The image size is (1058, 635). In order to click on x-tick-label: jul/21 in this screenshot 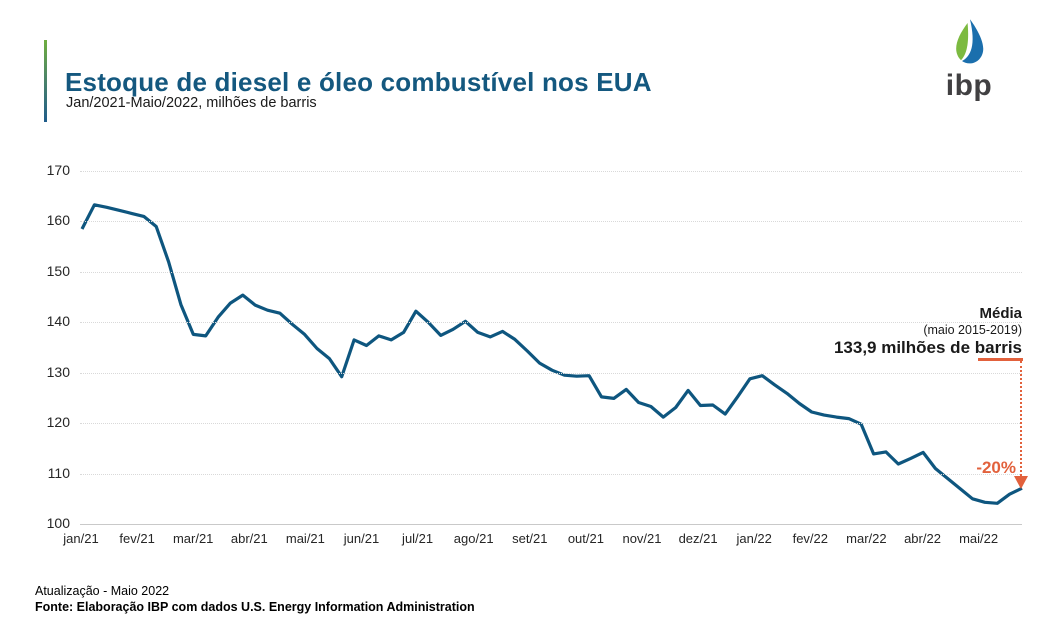, I will do `click(418, 538)`.